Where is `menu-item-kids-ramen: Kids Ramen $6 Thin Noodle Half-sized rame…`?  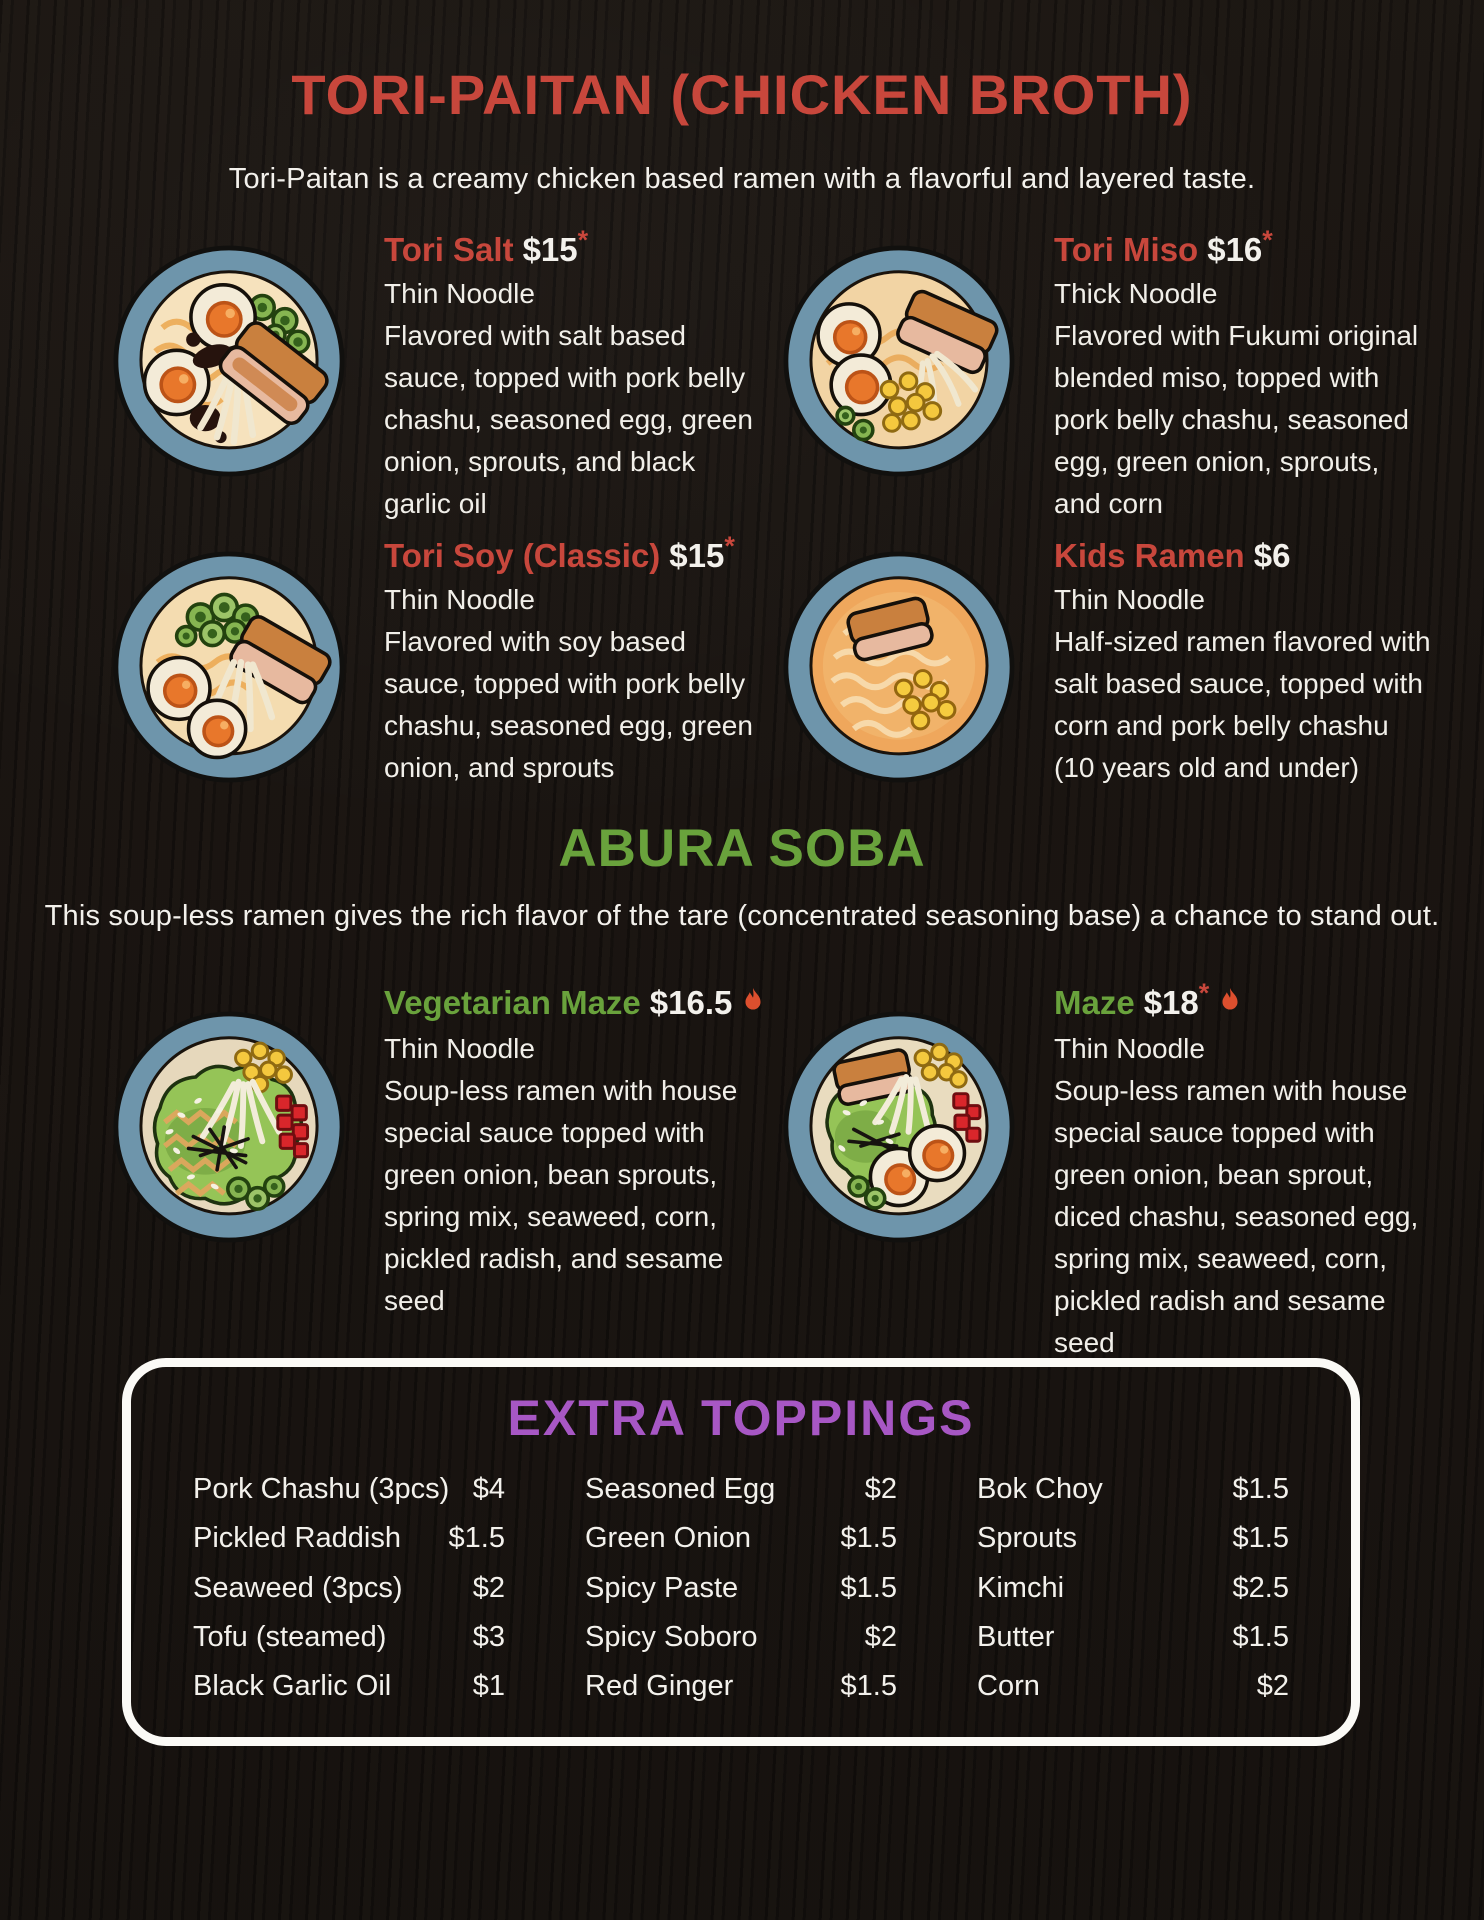 menu-item-kids-ramen: Kids Ramen $6 Thin Noodle Half-sized rame… is located at coordinates (1110, 658).